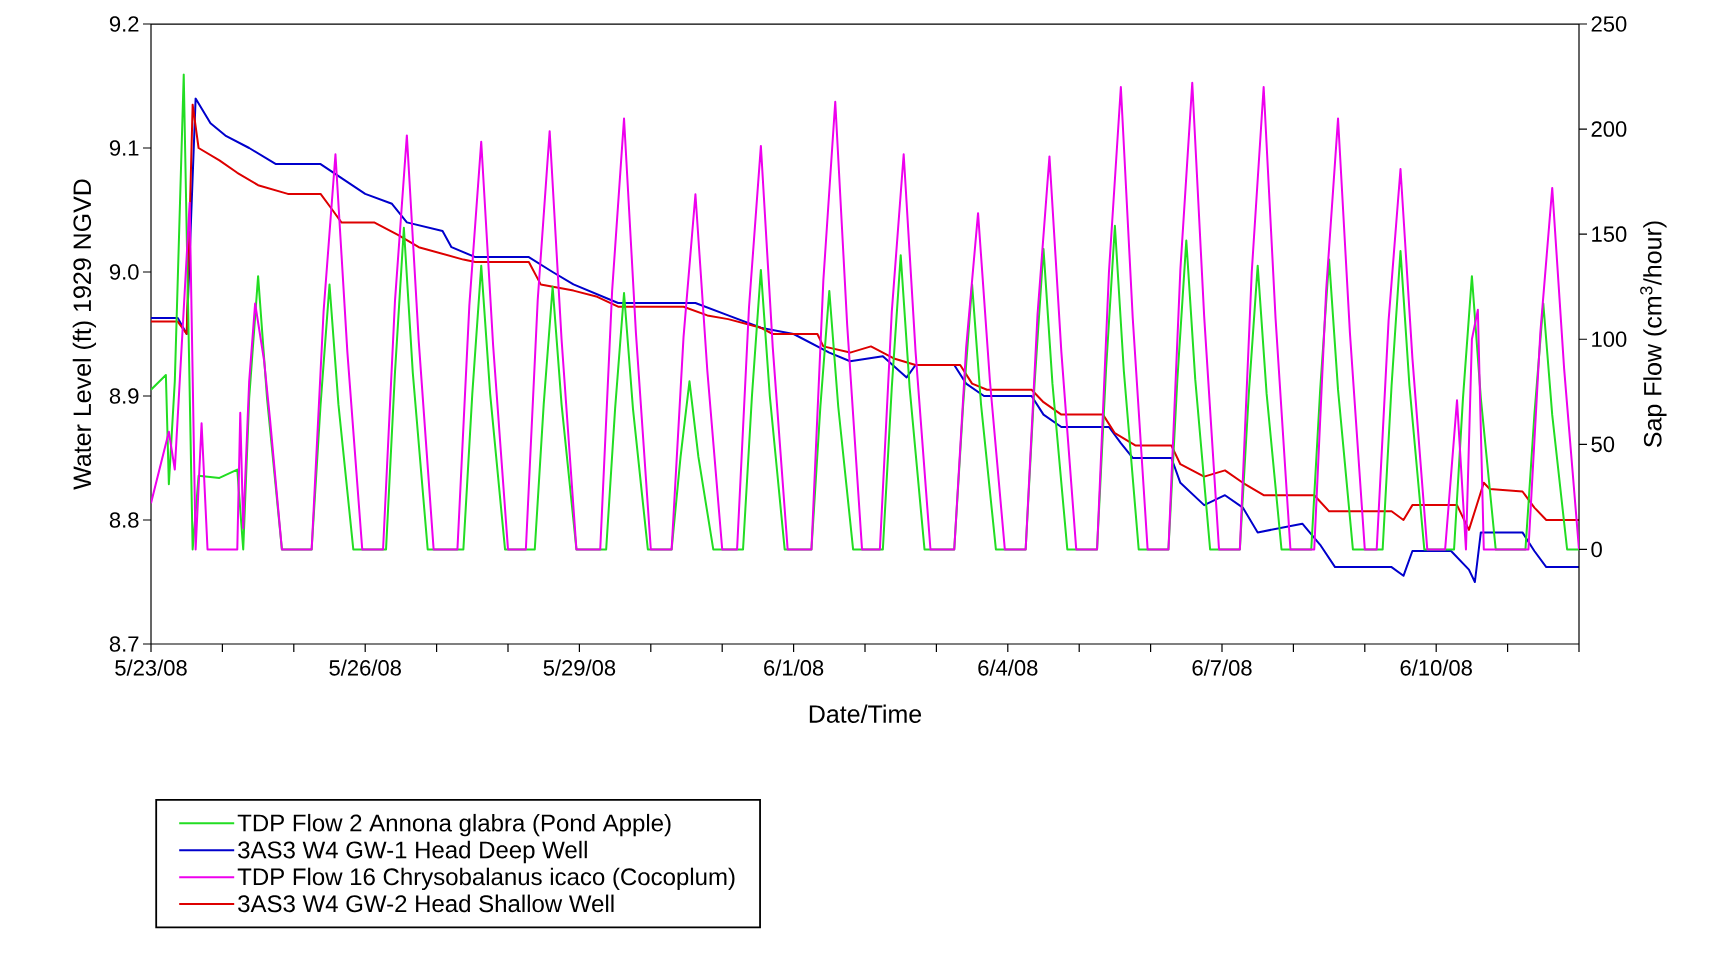  Describe the element at coordinates (486, 879) in the screenshot. I see `legend-label: TDP Flow 16 Chrysobalanus icaco (Cocoplum)` at that location.